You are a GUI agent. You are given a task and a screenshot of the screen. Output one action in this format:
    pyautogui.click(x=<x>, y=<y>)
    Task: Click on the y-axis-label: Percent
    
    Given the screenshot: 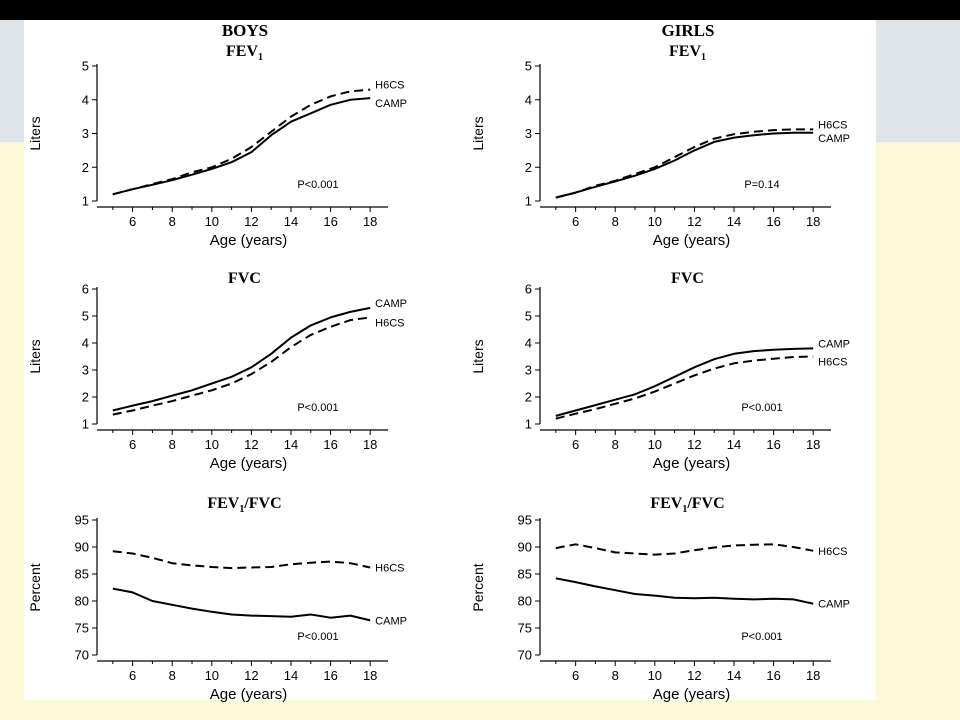 What is the action you would take?
    pyautogui.click(x=478, y=587)
    